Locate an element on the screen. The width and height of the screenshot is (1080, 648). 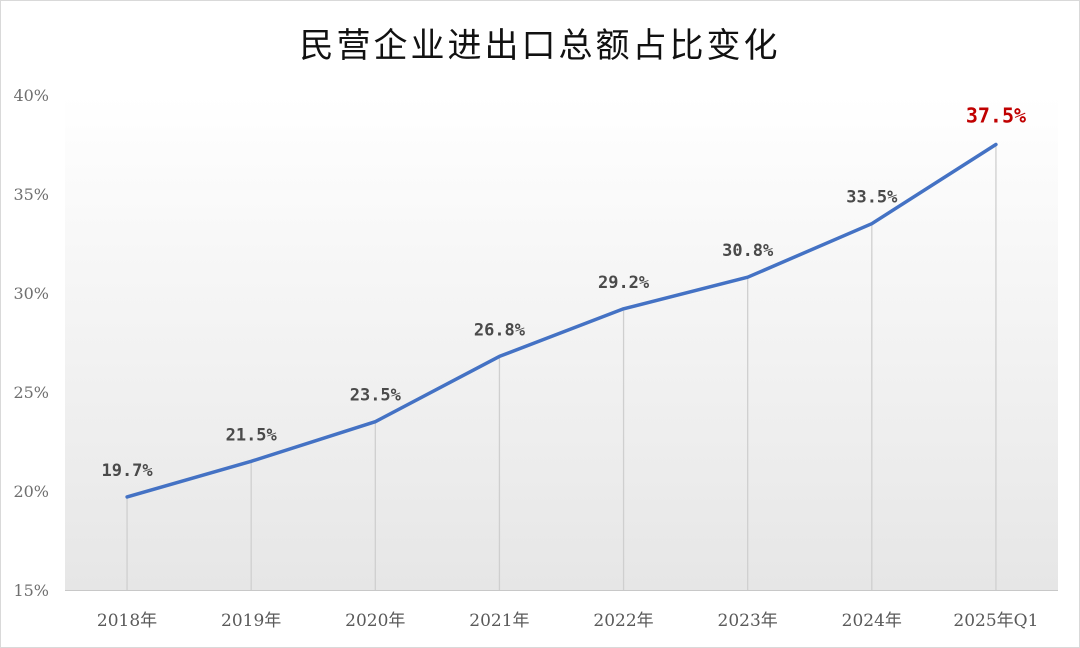
x-tick-label: 2020年 is located at coordinates (375, 621).